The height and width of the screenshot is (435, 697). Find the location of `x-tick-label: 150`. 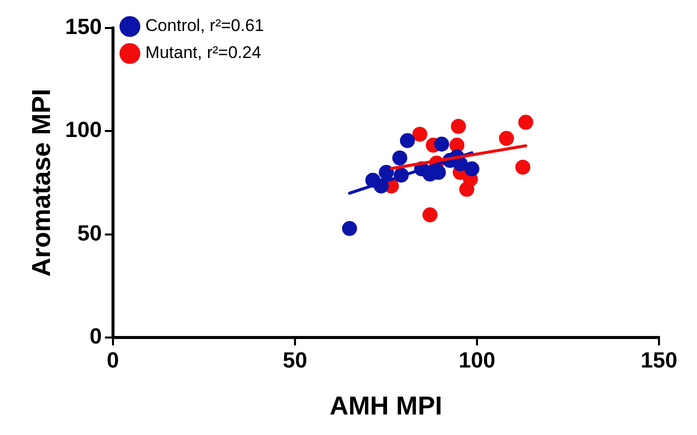

x-tick-label: 150 is located at coordinates (659, 360).